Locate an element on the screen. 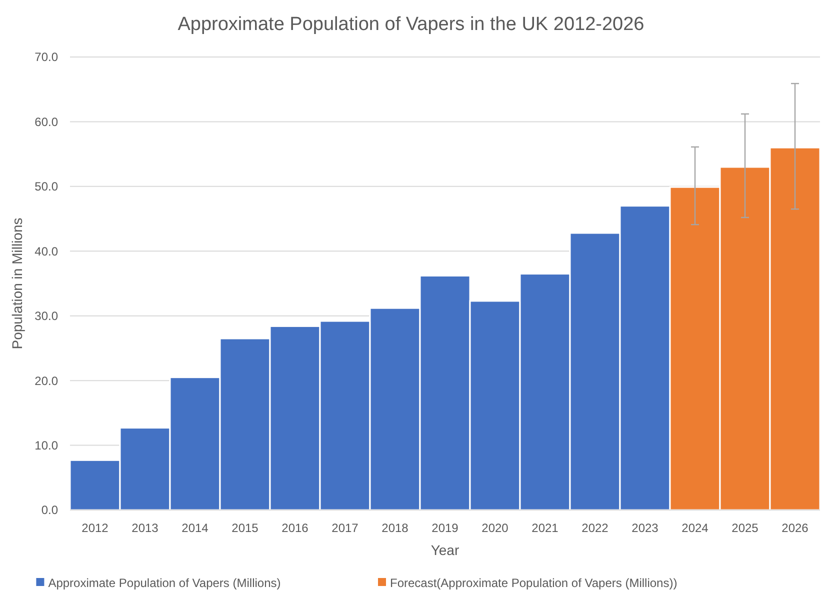 The image size is (822, 603). y-tick-label: 50.0 is located at coordinates (46, 187).